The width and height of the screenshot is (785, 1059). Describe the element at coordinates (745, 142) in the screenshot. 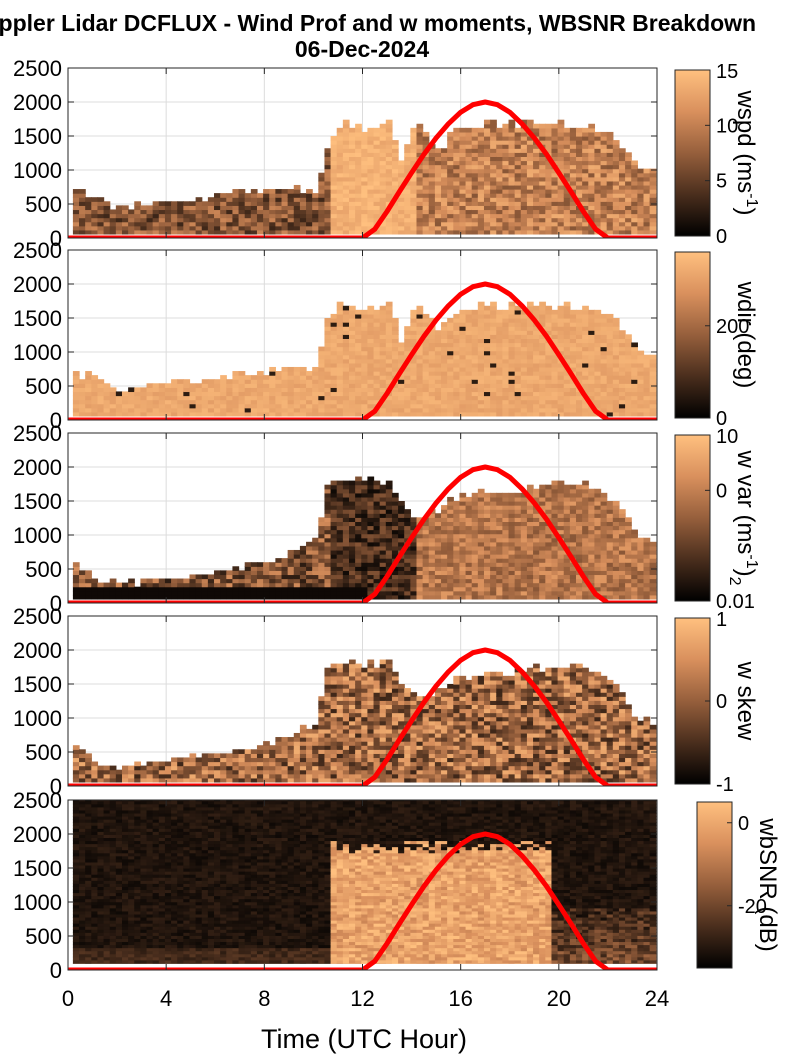

I see `colorbar-label-text: wspd (ms` at that location.